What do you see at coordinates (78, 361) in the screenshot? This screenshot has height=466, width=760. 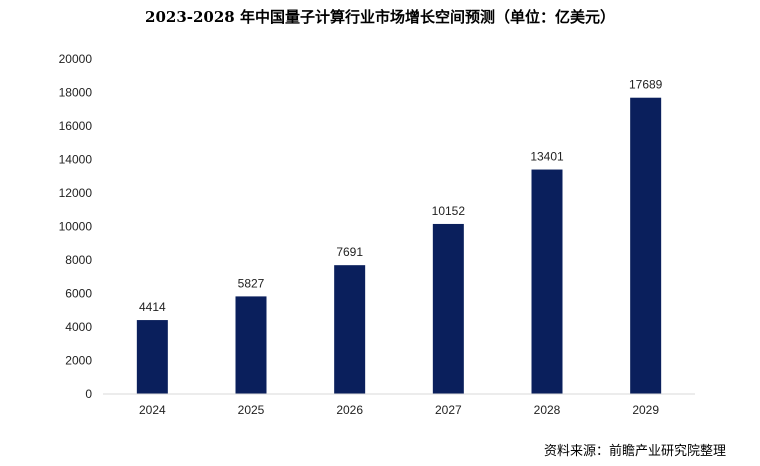 I see `y-tick-label: 2000` at bounding box center [78, 361].